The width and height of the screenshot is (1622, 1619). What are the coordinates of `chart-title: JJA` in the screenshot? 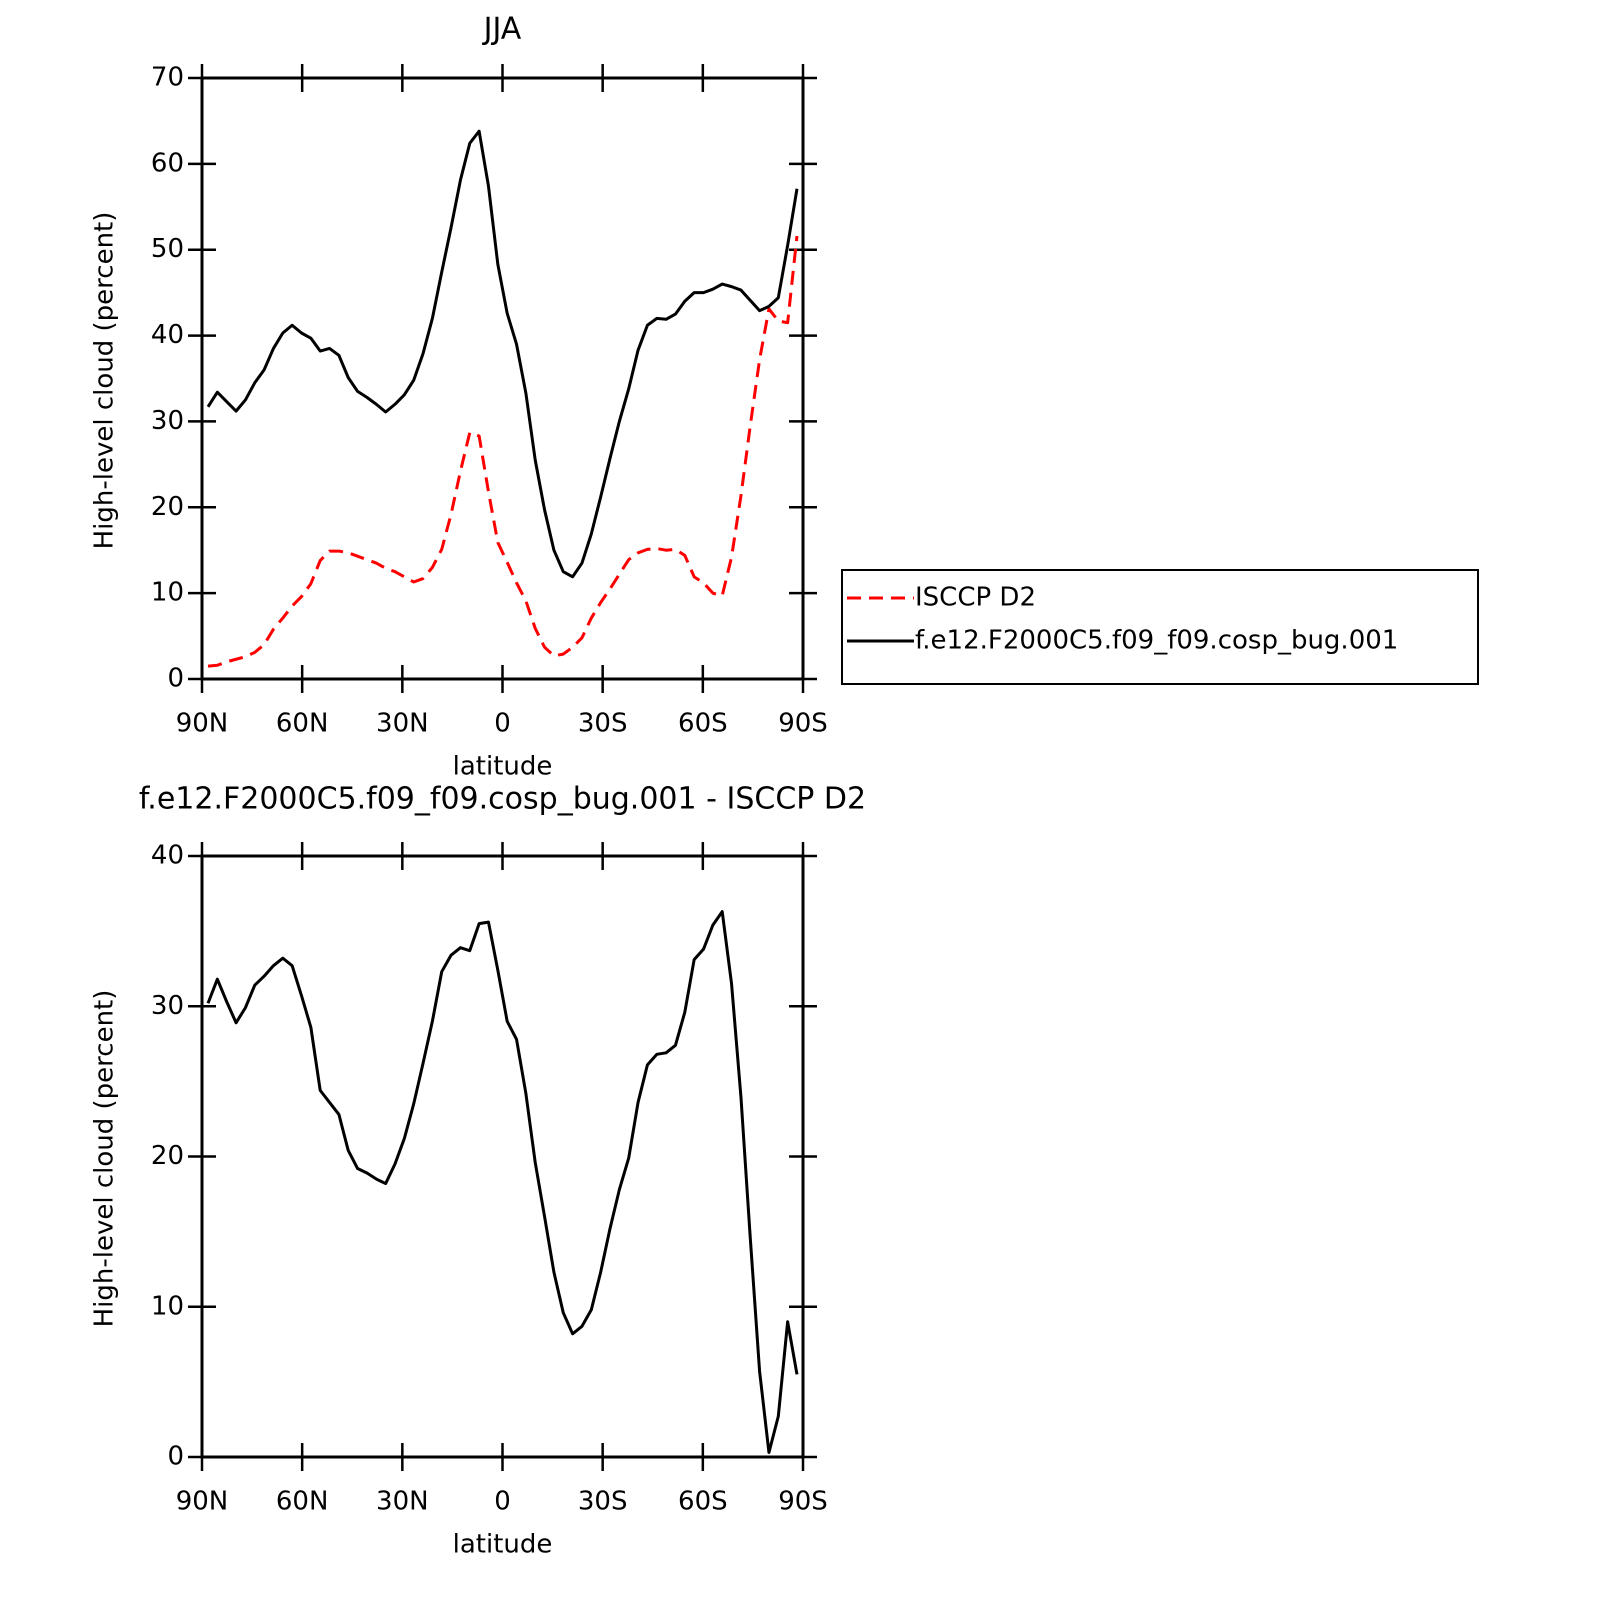 It's located at (502, 29).